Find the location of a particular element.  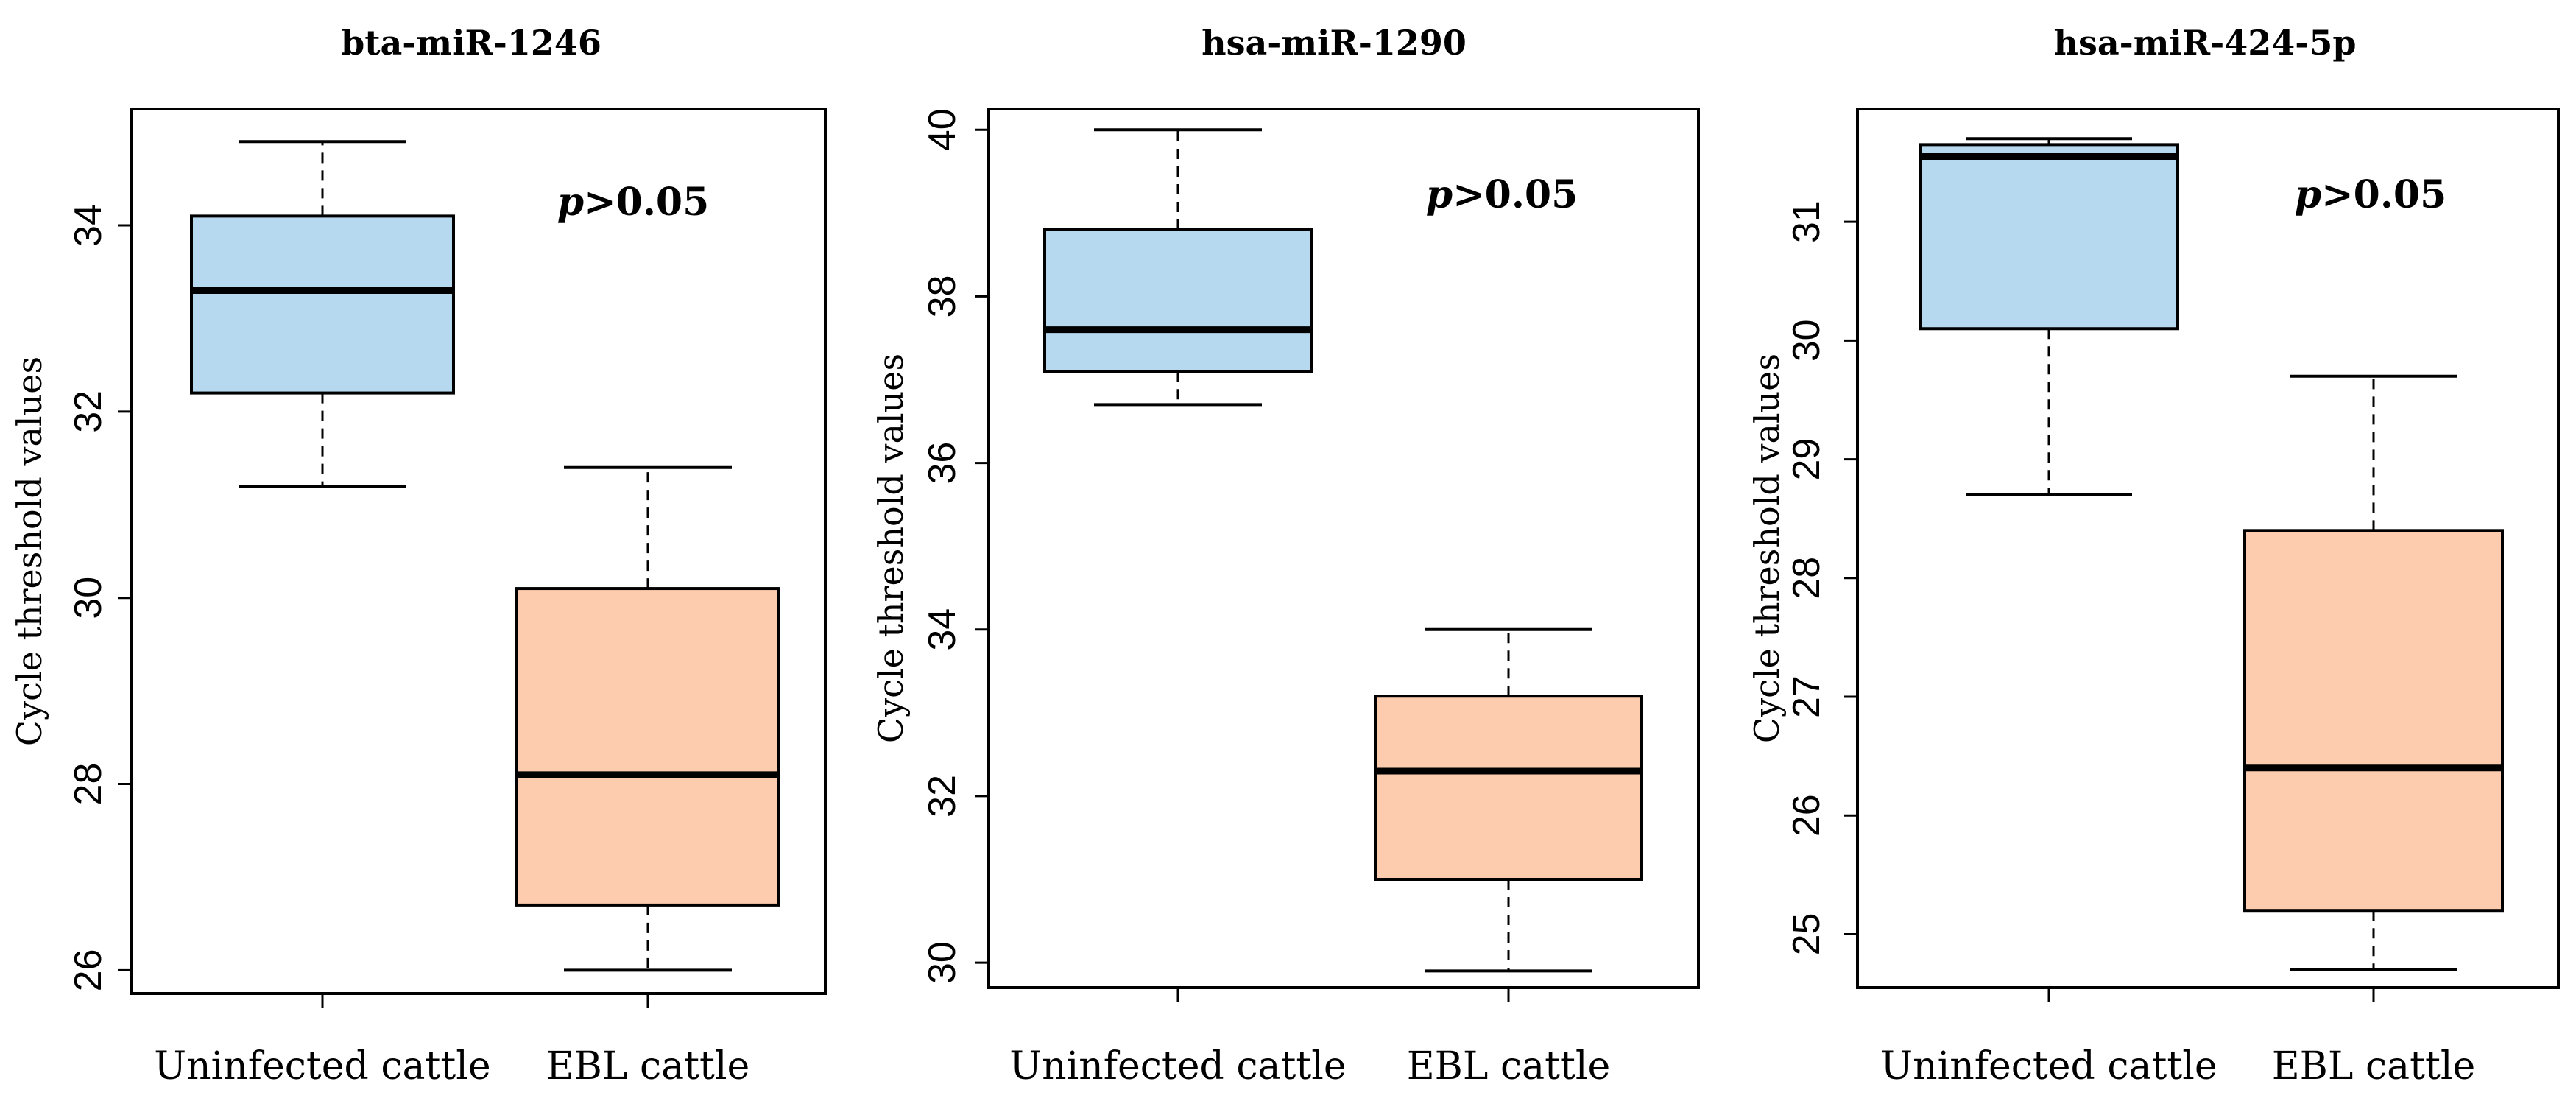

y-tick-label: 25 is located at coordinates (1806, 935).